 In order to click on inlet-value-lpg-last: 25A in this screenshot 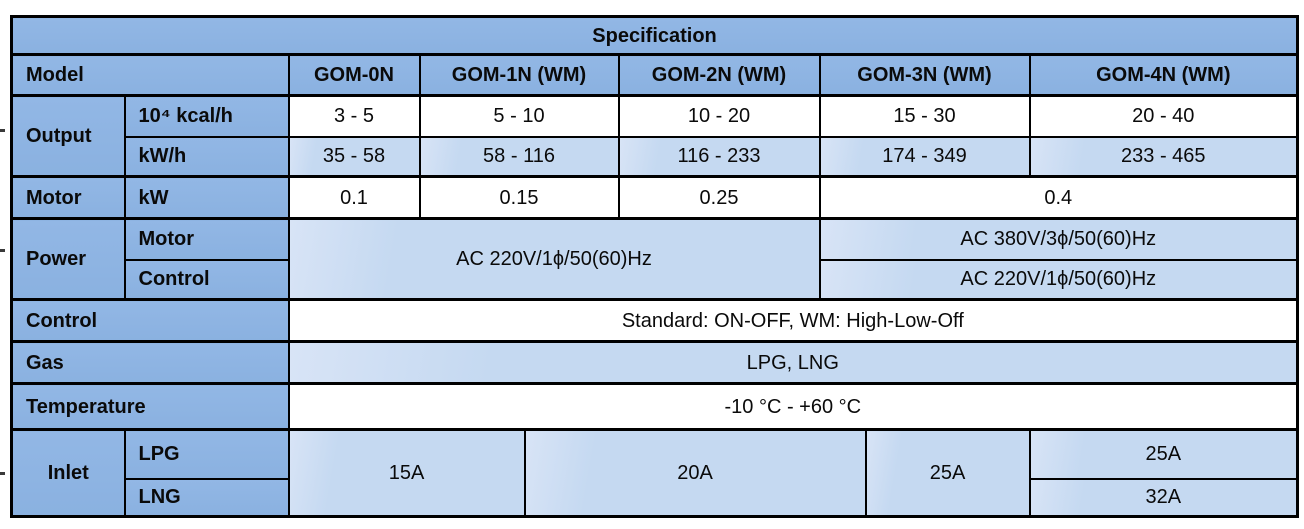, I will do `click(1163, 454)`.